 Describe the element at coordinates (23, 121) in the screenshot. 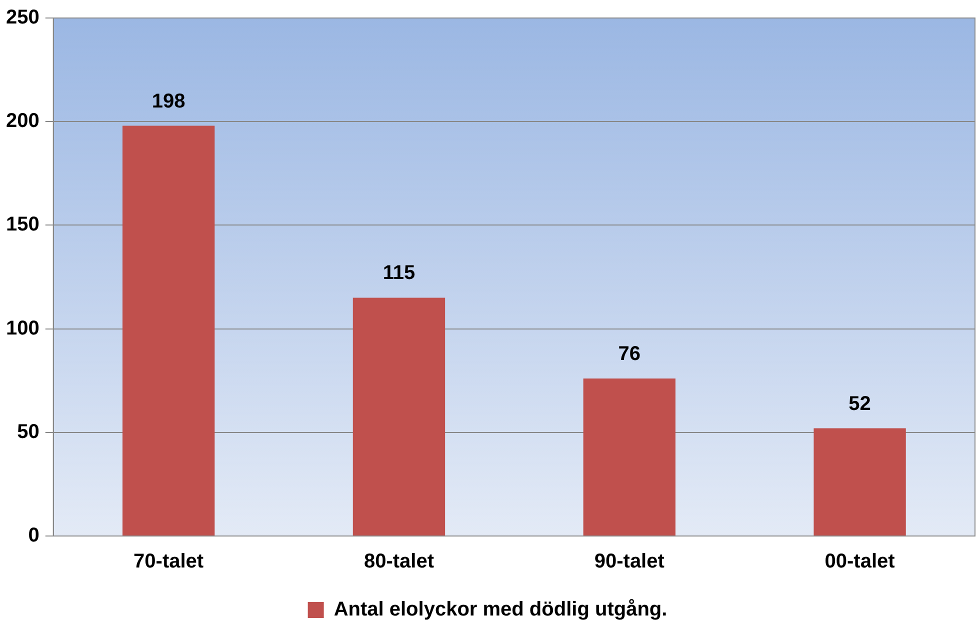

I see `y-tick-label: 200` at that location.